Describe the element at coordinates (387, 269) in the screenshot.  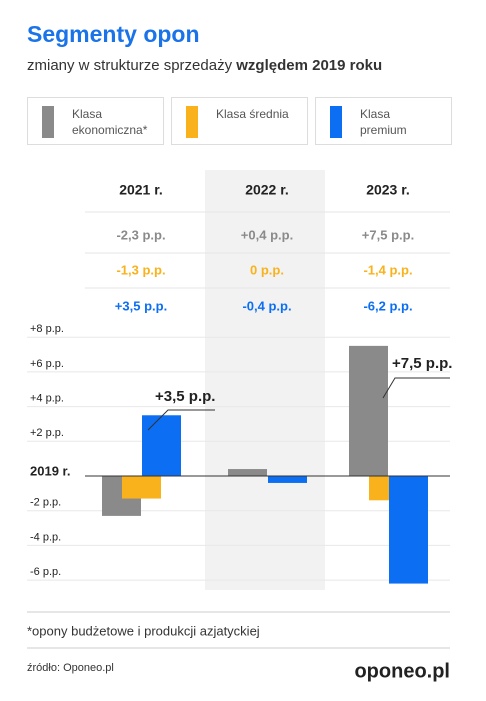
I see `value-label: -1,4 p.p.` at that location.